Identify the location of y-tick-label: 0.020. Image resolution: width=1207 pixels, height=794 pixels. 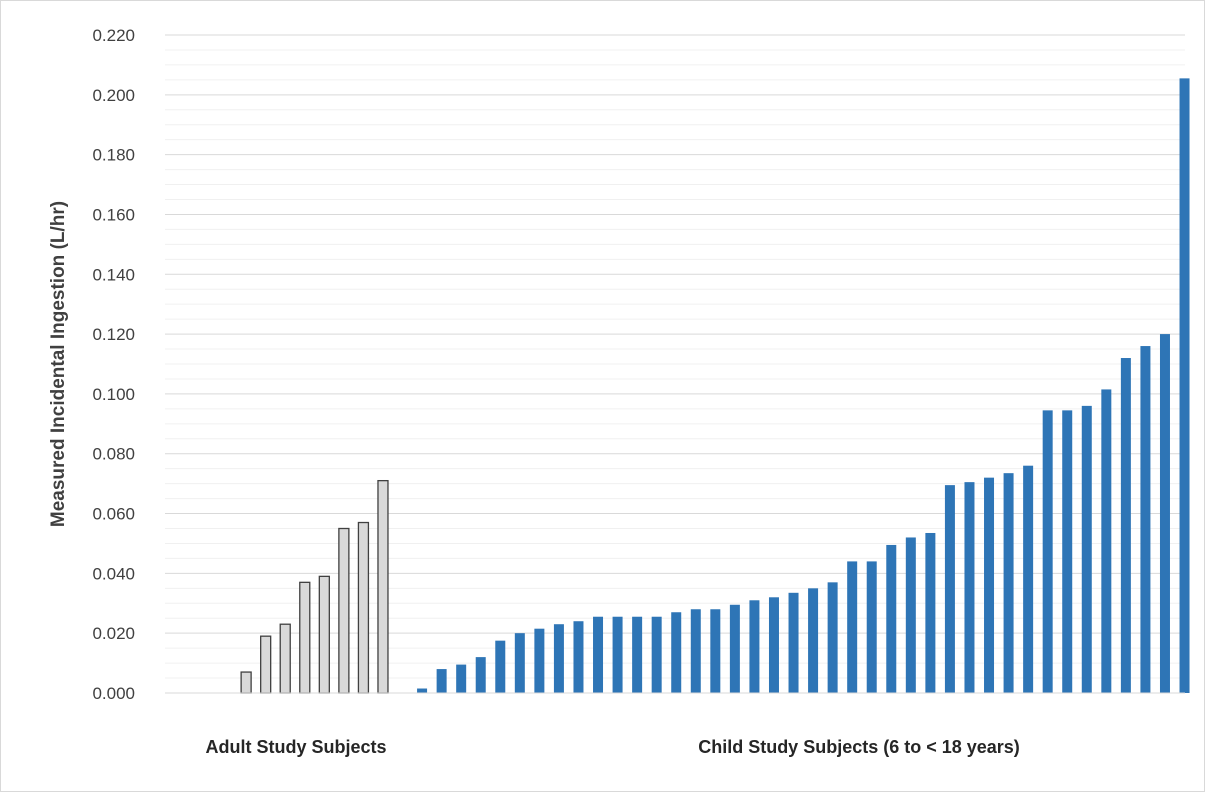
(113, 633).